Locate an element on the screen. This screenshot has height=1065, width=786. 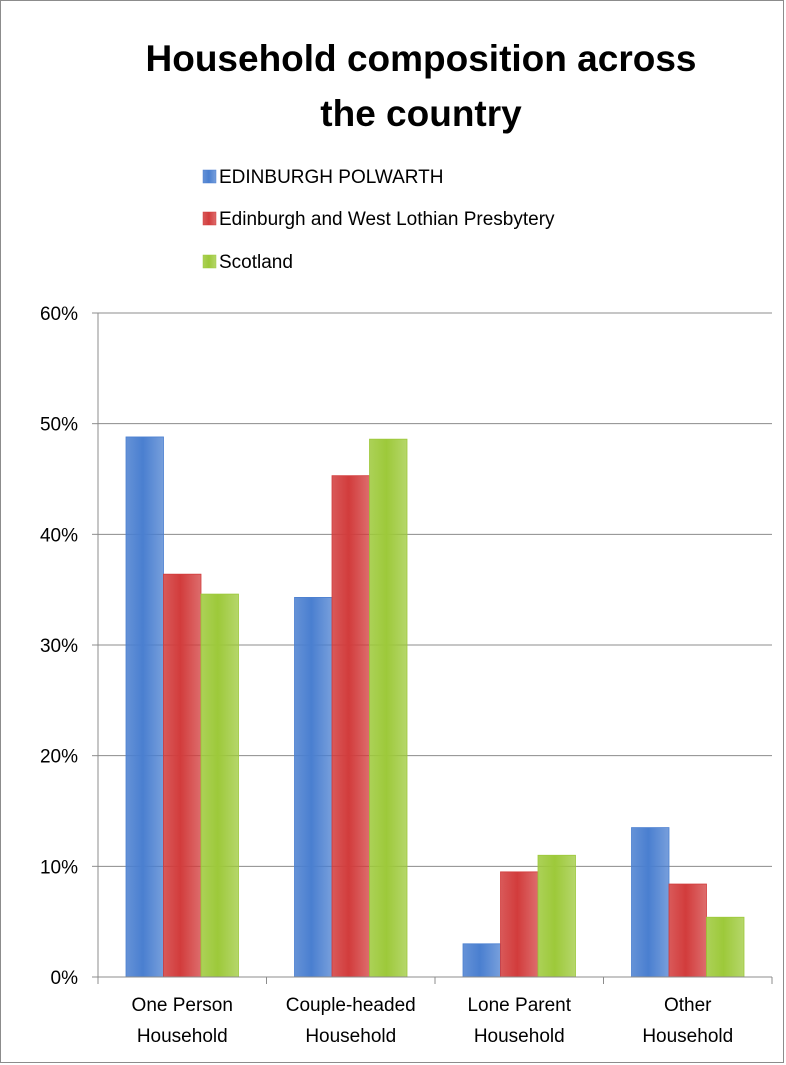
x-category-label: Lone Parent is located at coordinates (519, 1005).